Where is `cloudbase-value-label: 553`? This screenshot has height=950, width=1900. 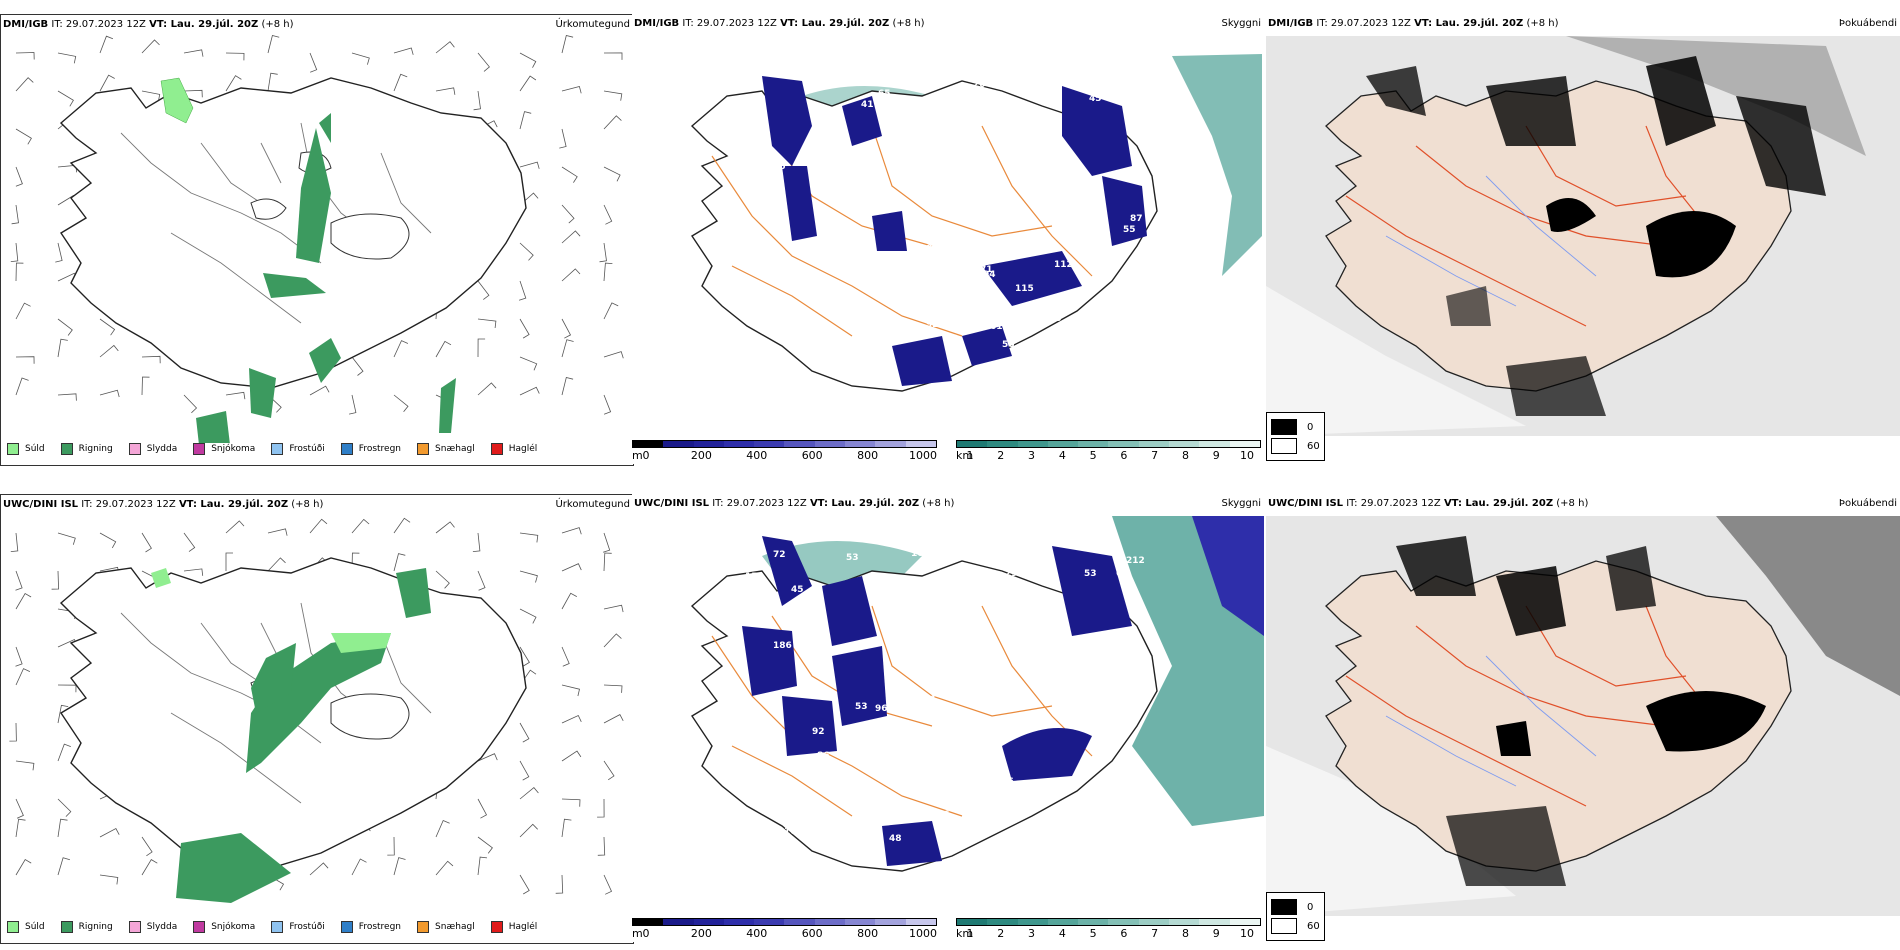
cloudbase-value-label: 553 is located at coordinates (939, 778).